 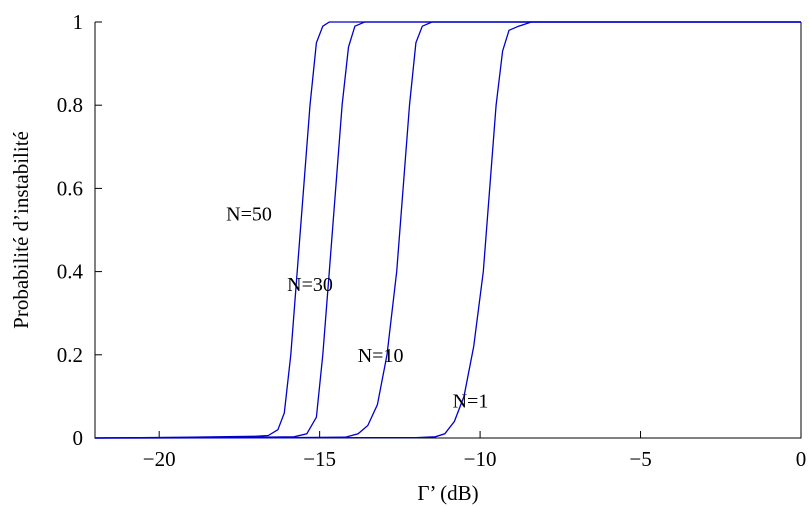 What do you see at coordinates (471, 402) in the screenshot?
I see `series-label: N=1` at bounding box center [471, 402].